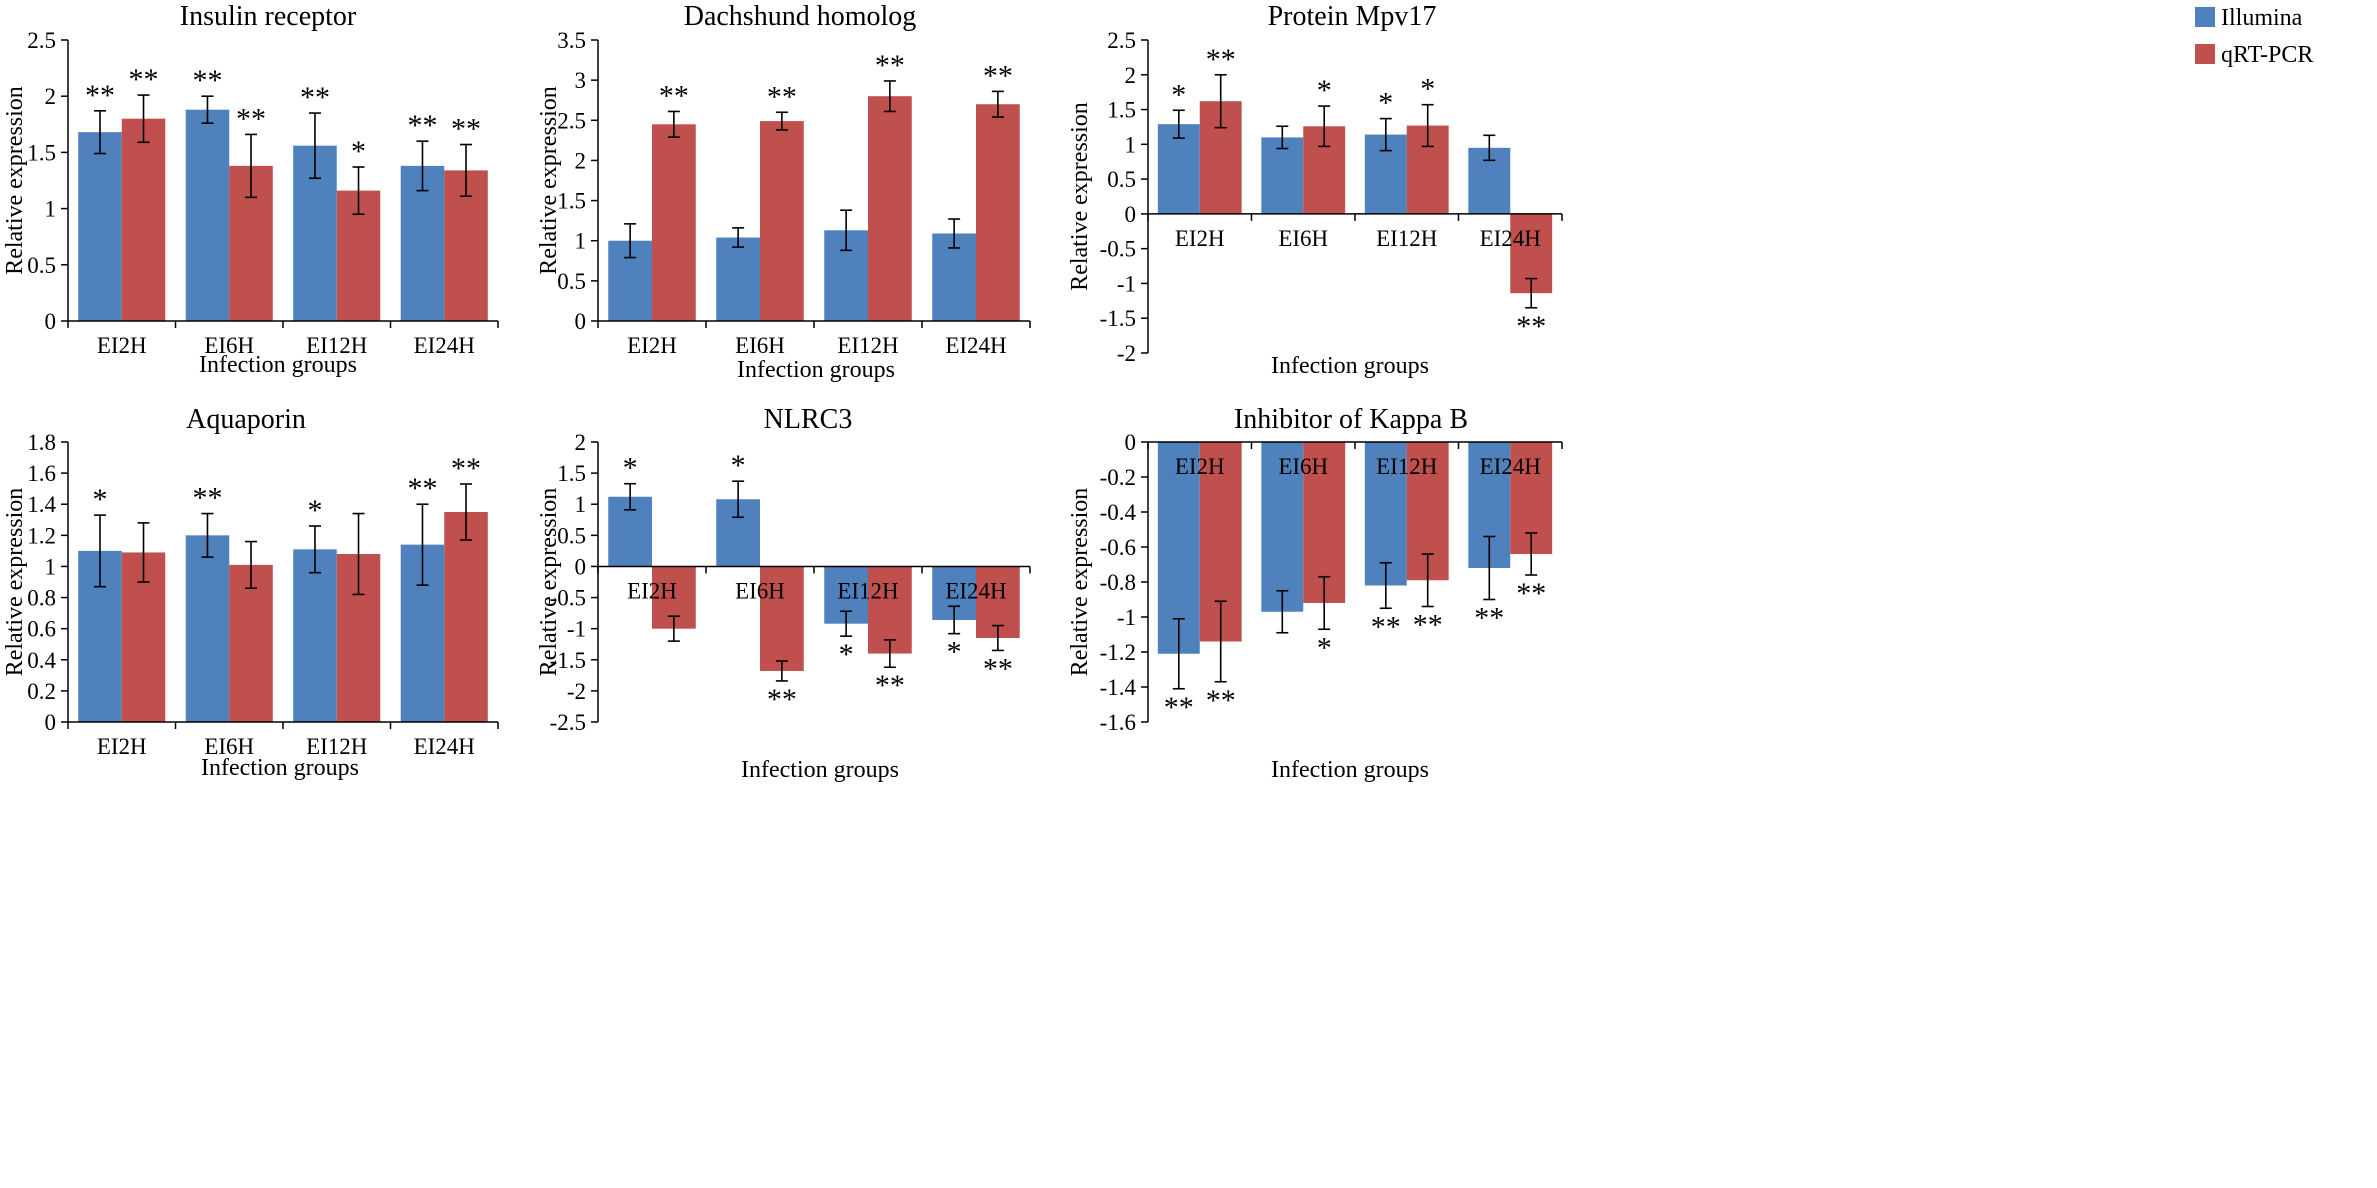  Describe the element at coordinates (268, 16) in the screenshot. I see `chart-title: Insulin receptor` at that location.